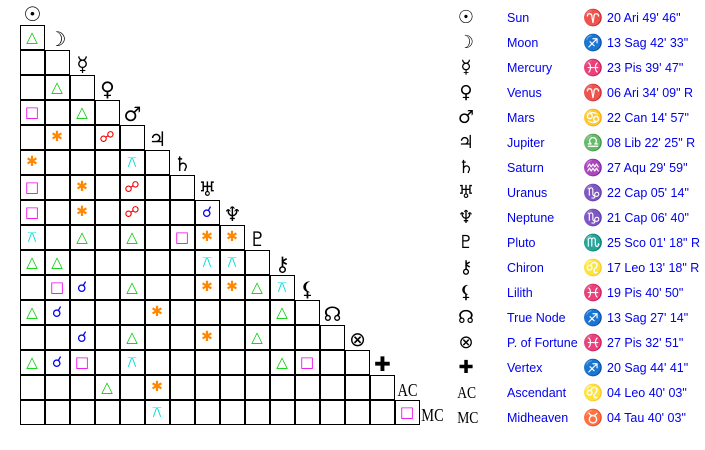 This screenshot has height=450, width=705. What do you see at coordinates (525, 367) in the screenshot?
I see `planet-name: Vertex` at bounding box center [525, 367].